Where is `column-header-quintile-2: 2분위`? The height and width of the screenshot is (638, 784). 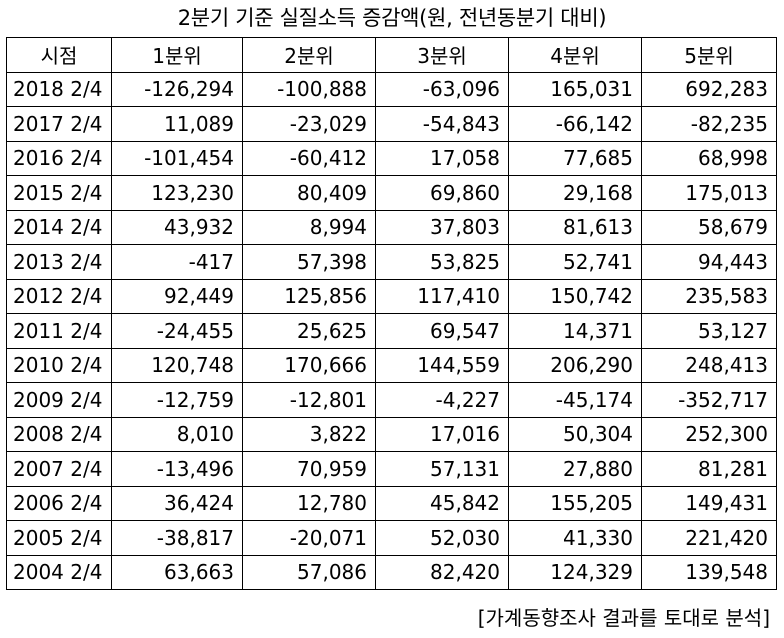
column-header-quintile-2: 2분위 is located at coordinates (309, 55).